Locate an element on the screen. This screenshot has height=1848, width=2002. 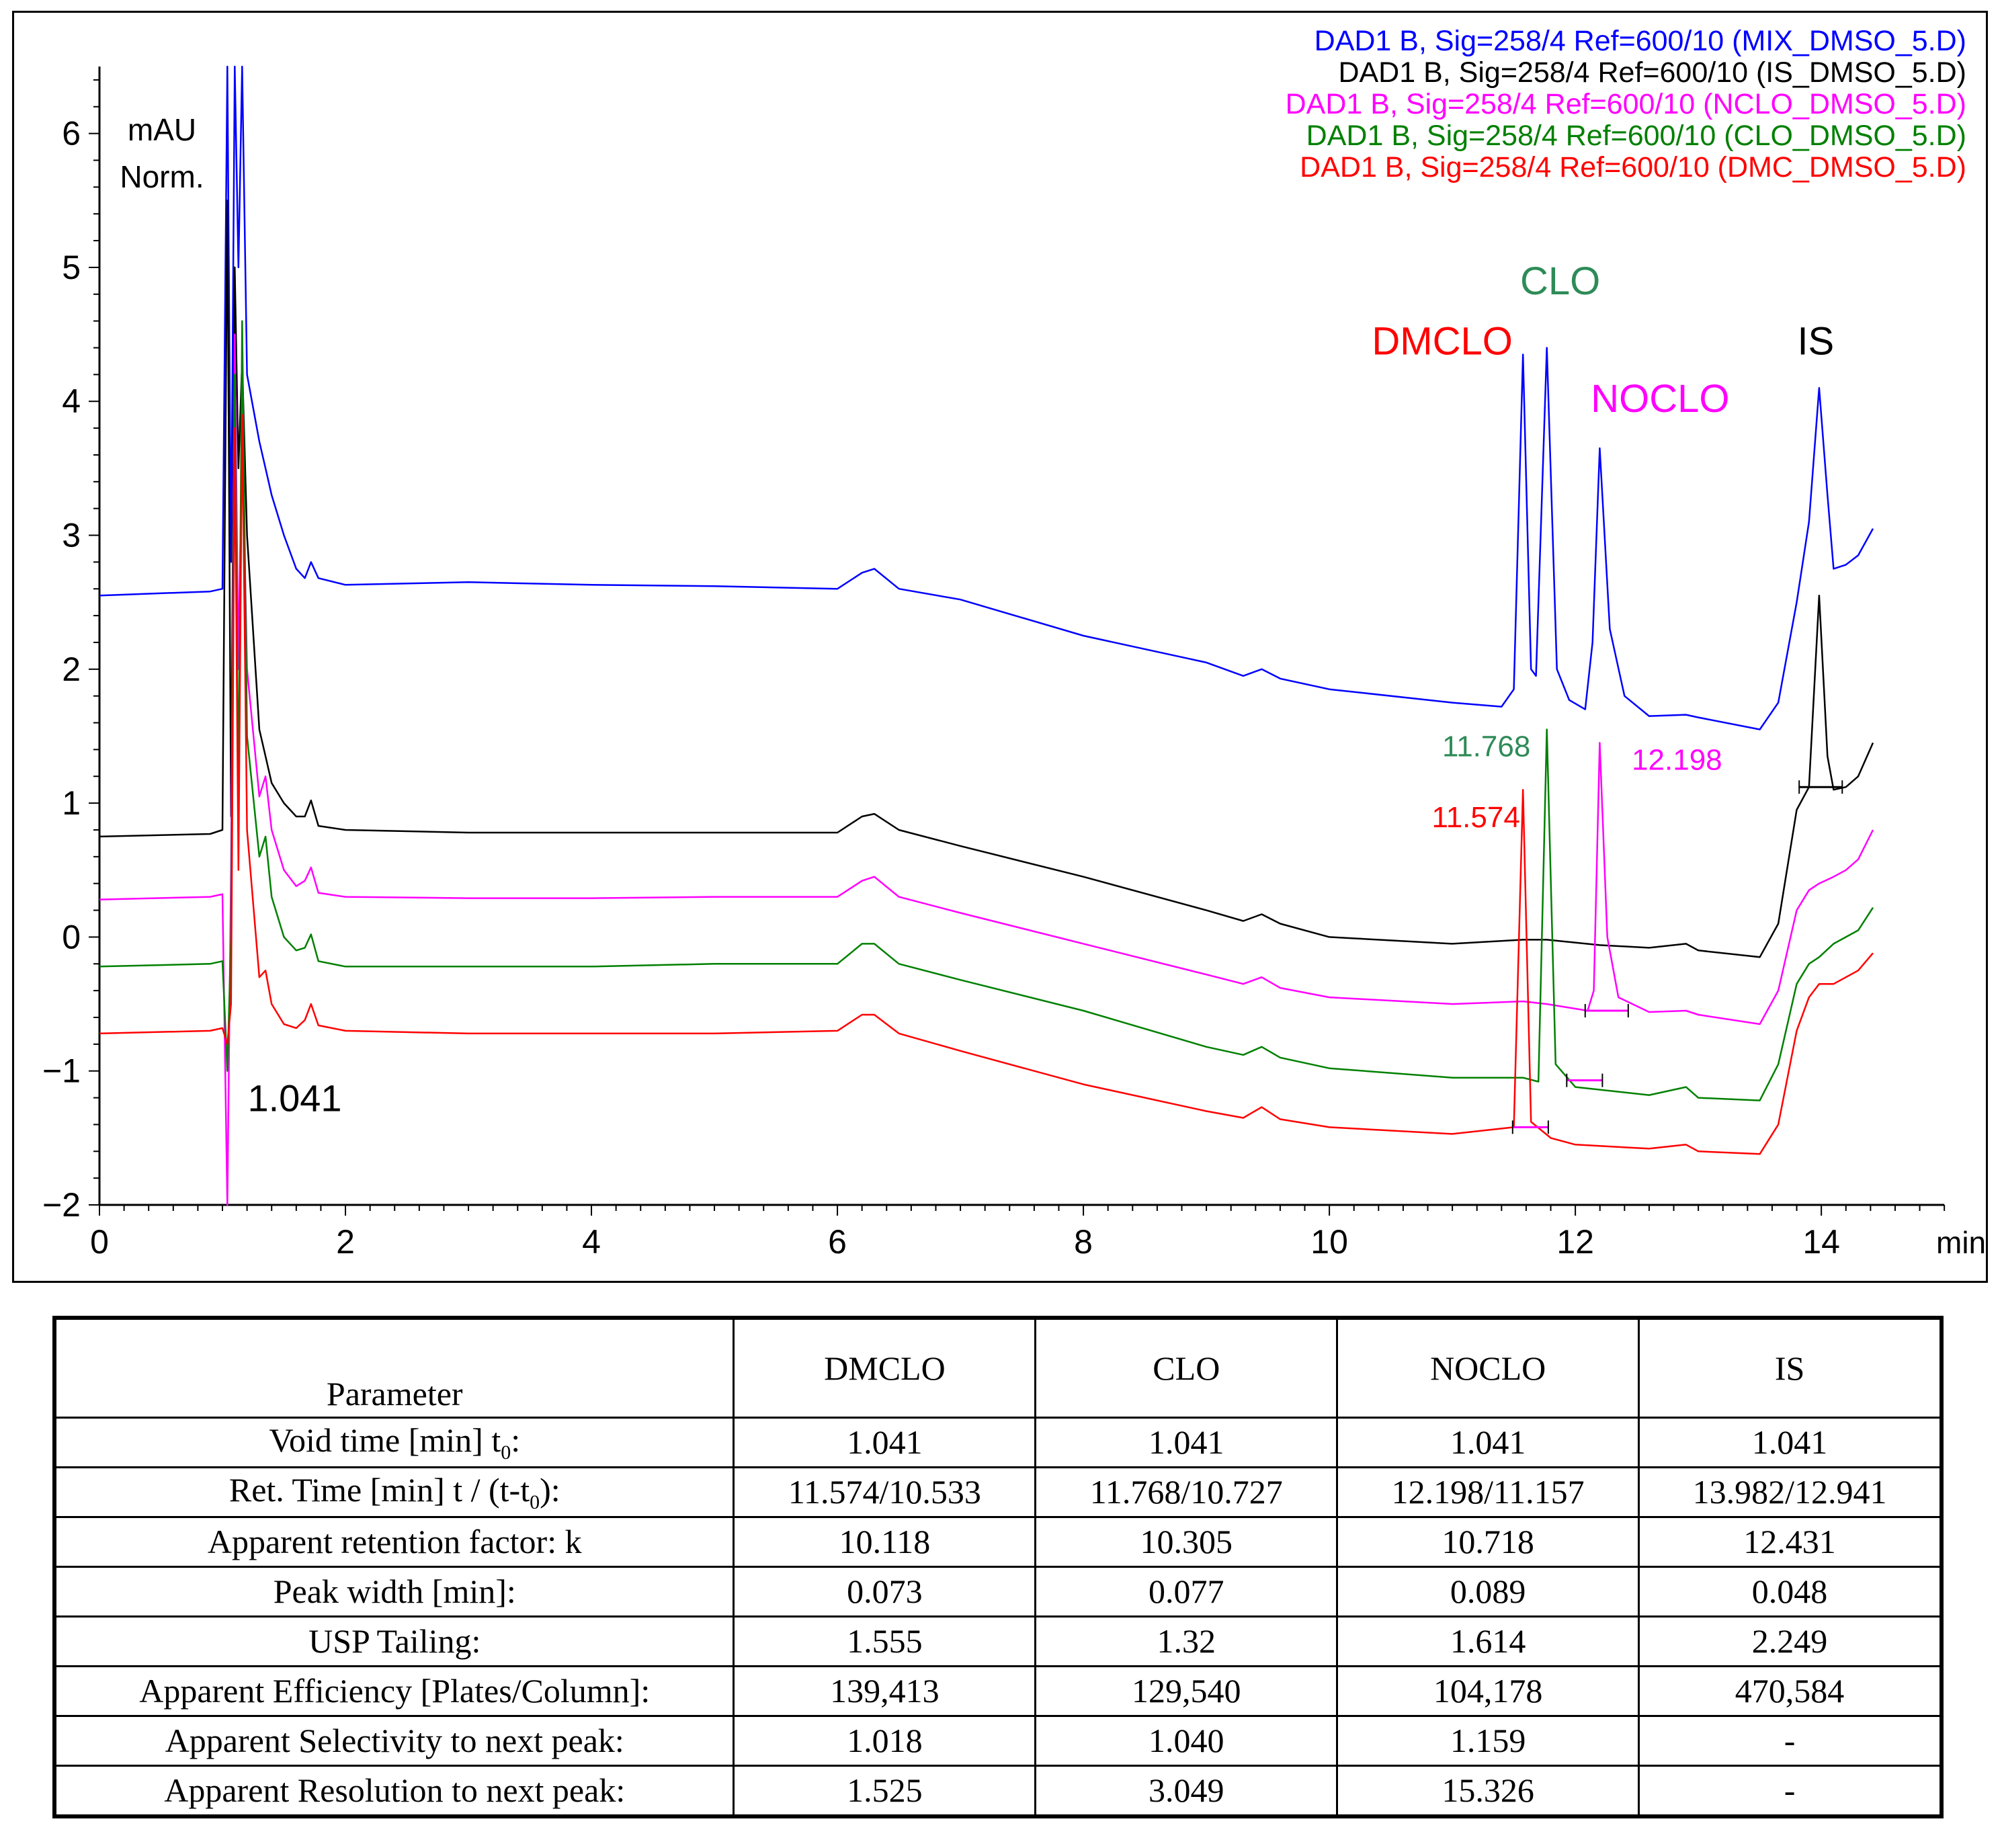
row-parameter-cell: Ret. Time [min] t / (t-t0): is located at coordinates (394, 1492).